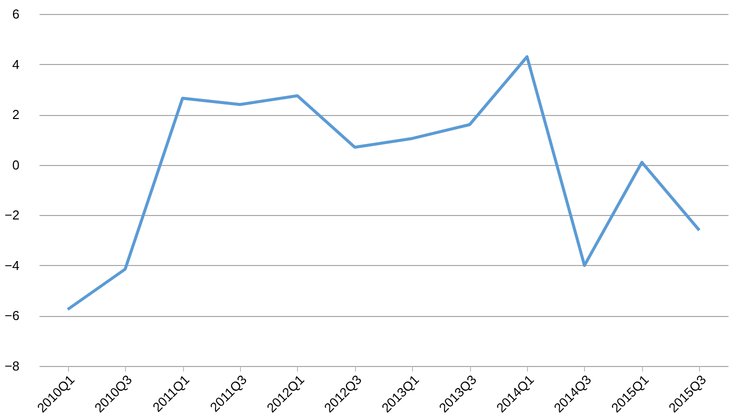 The height and width of the screenshot is (419, 746). What do you see at coordinates (16, 64) in the screenshot?
I see `y-tick-label: 4` at bounding box center [16, 64].